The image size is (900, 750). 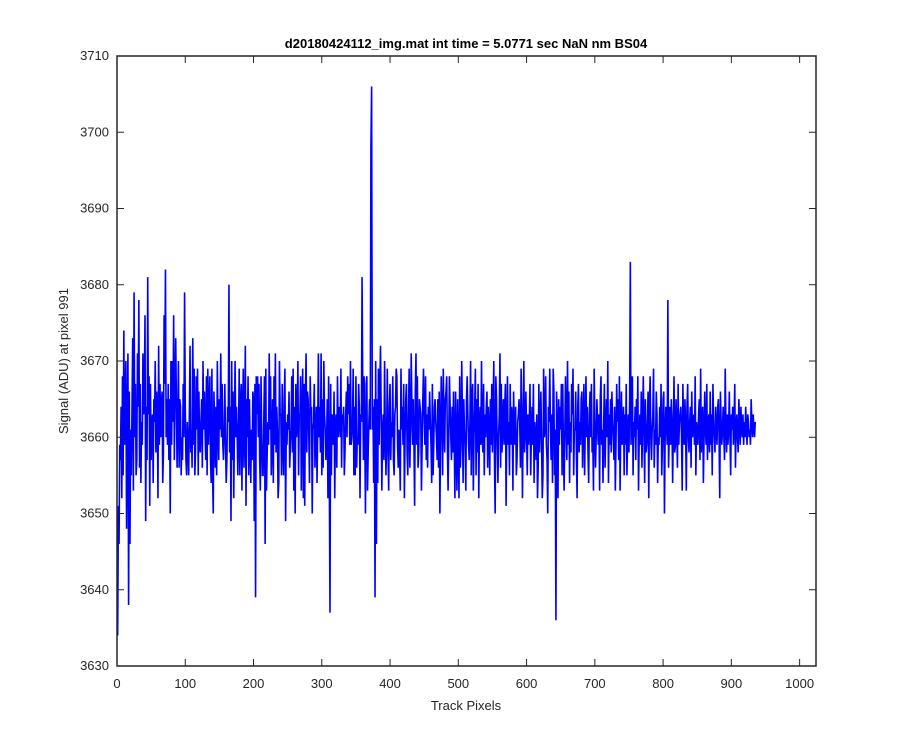 What do you see at coordinates (185, 683) in the screenshot?
I see `x-tick-label-100: 100` at bounding box center [185, 683].